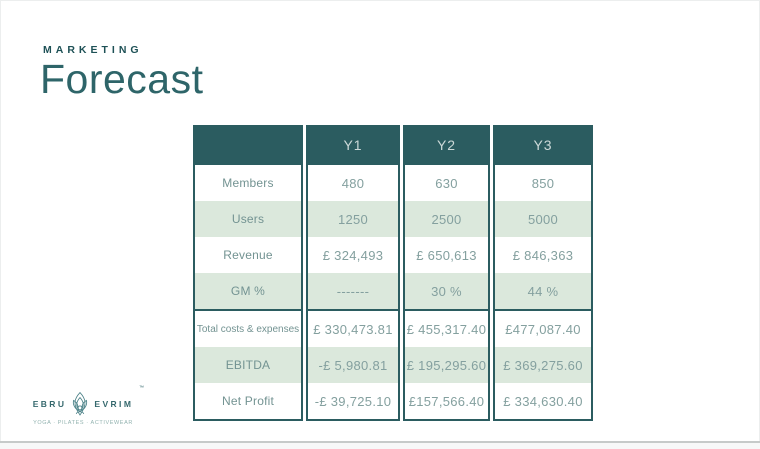  Describe the element at coordinates (446, 146) in the screenshot. I see `column-header-y2: Y2` at that location.